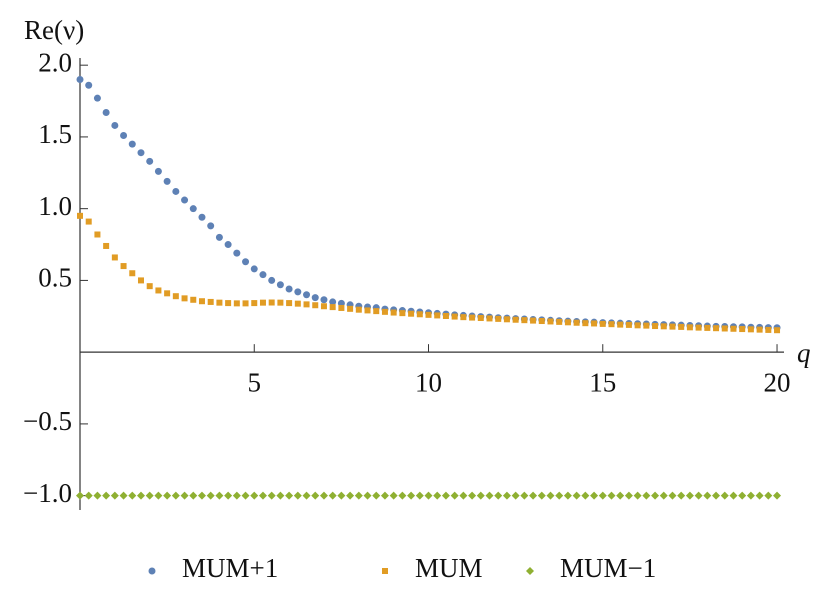 The height and width of the screenshot is (601, 830). Describe the element at coordinates (54, 30) in the screenshot. I see `y-axis-label: Re(ν)` at that location.